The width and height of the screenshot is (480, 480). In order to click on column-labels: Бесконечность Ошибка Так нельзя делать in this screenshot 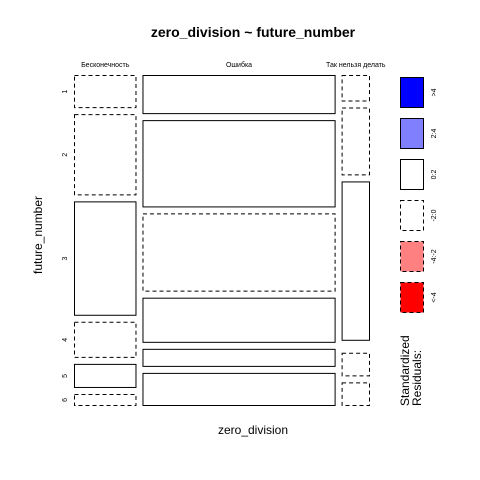, I will do `click(233, 65)`.